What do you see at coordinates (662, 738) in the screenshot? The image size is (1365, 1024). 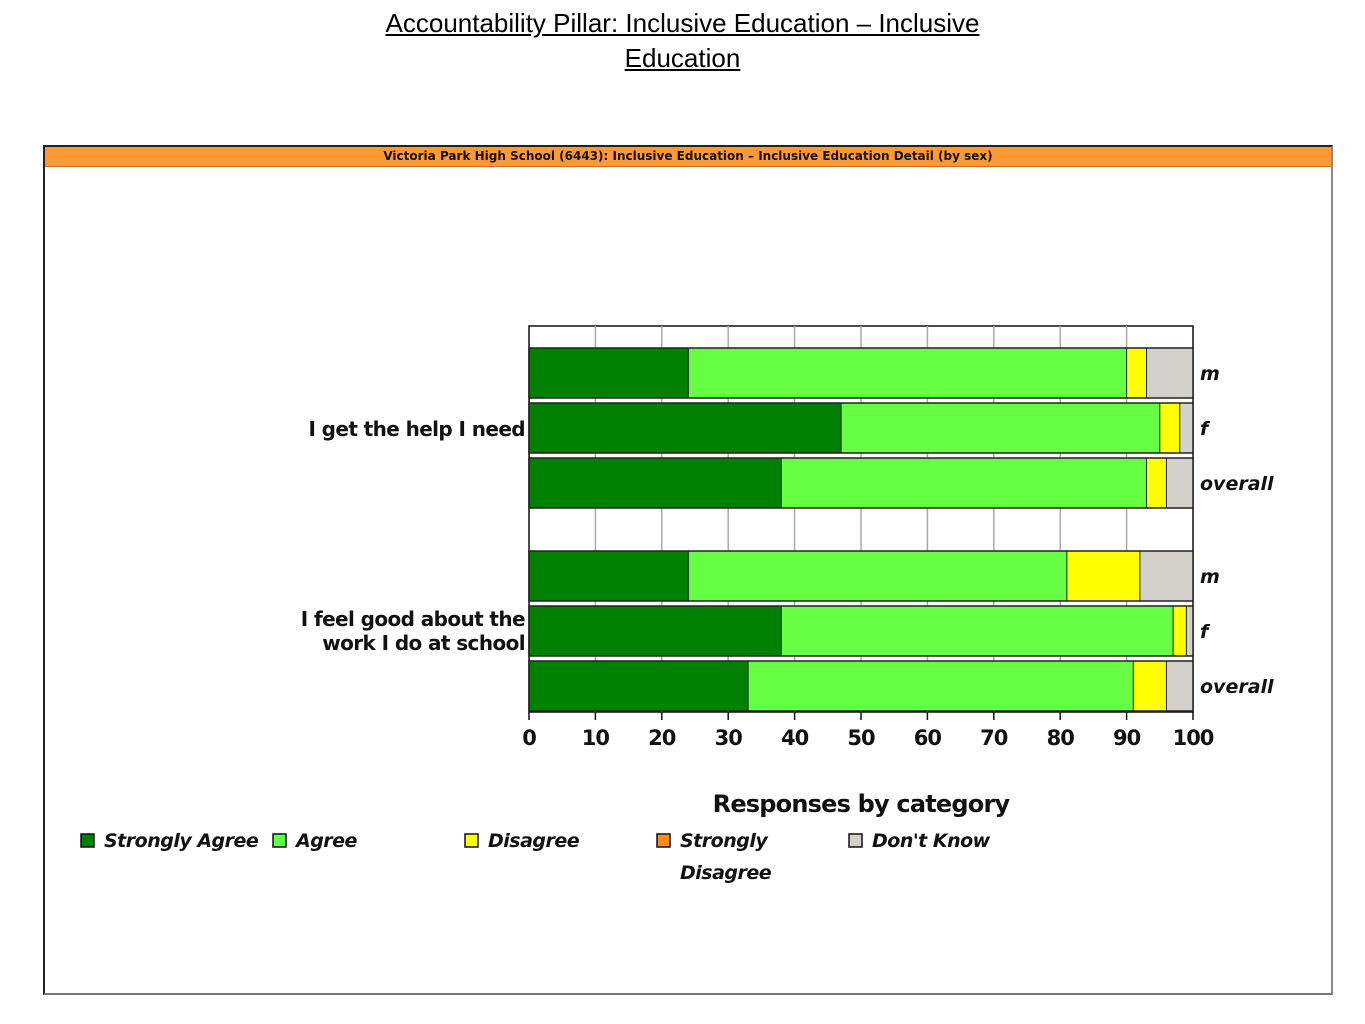 I see `x-tick-label: 20` at bounding box center [662, 738].